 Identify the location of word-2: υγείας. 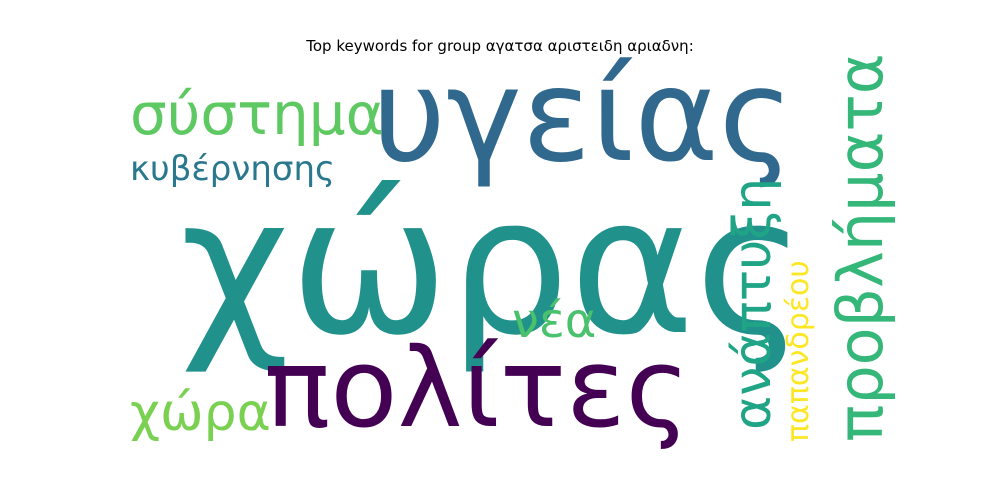
(583, 116).